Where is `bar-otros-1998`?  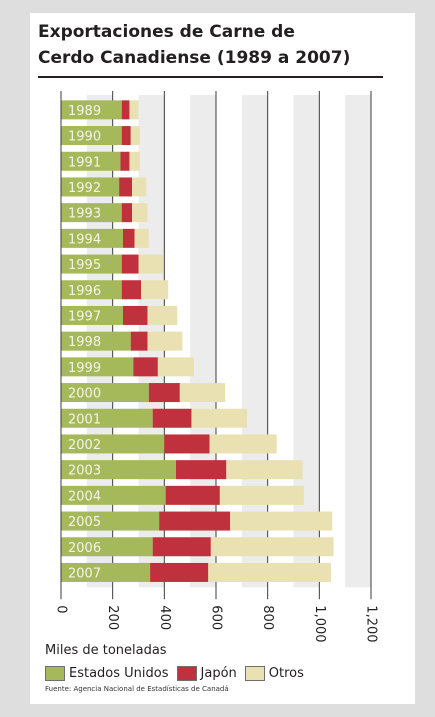 bar-otros-1998 is located at coordinates (165, 341).